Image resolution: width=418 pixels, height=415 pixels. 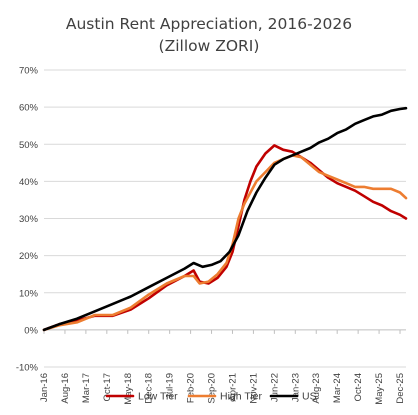 What do you see at coordinates (65, 388) in the screenshot?
I see `x-tick-label: Aug-16` at bounding box center [65, 388].